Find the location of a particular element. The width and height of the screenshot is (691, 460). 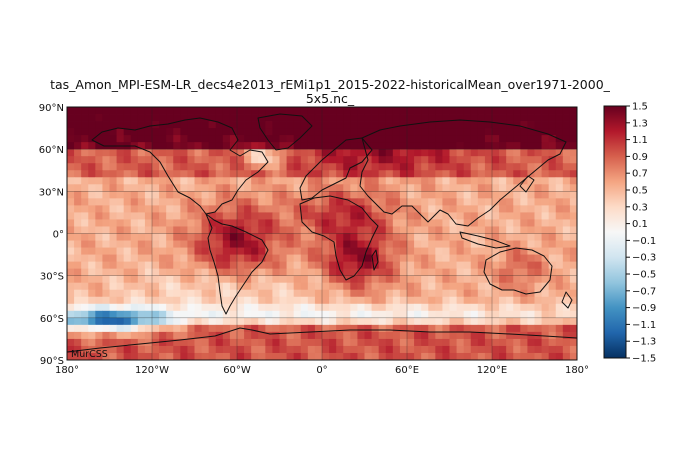

longitude-labels: 180° 120°W 60°W 0° 60°E 120°E 180° is located at coordinates (322, 370).